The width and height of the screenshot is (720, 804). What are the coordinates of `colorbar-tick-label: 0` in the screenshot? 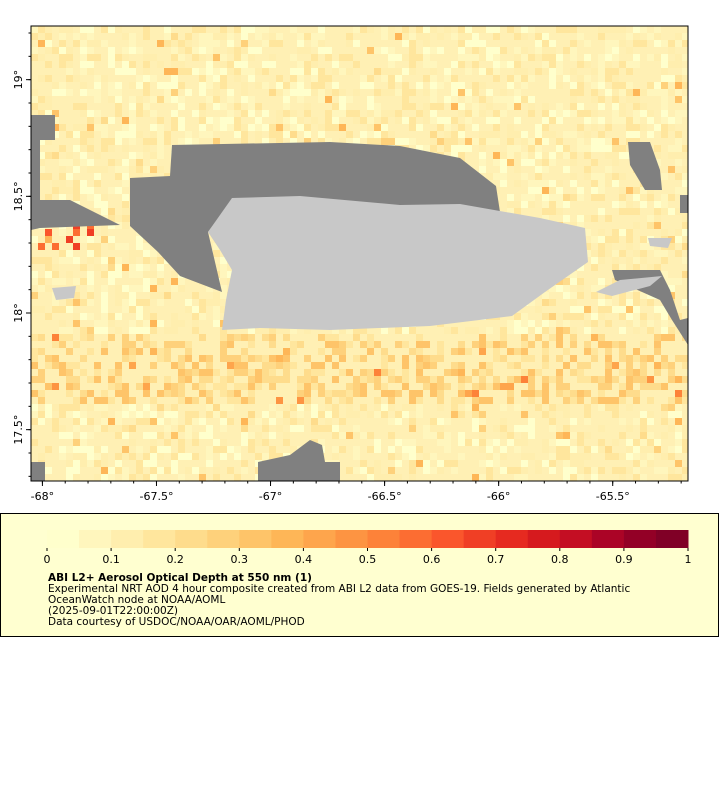 It's located at (47, 559).